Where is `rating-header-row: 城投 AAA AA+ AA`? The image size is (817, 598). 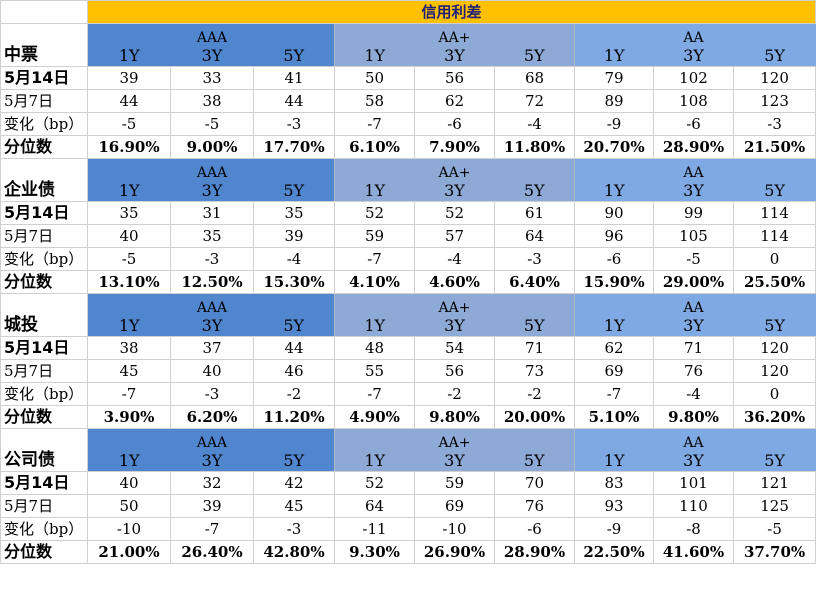
rating-header-row: 城投 AAA AA+ AA is located at coordinates (408, 315).